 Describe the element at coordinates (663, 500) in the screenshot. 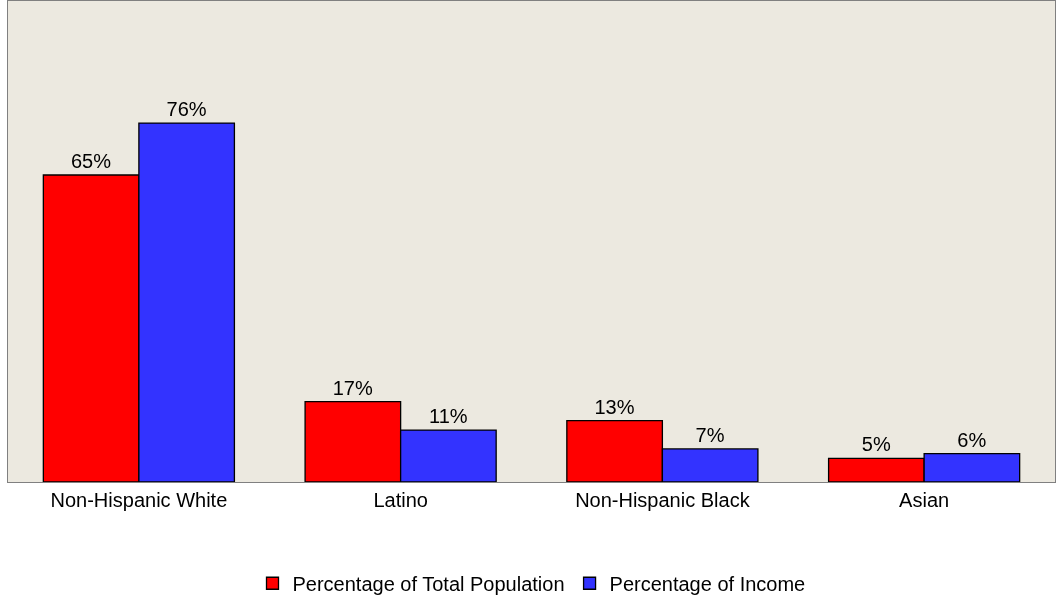

I see `x-tick-label: Non-Hispanic Black` at that location.